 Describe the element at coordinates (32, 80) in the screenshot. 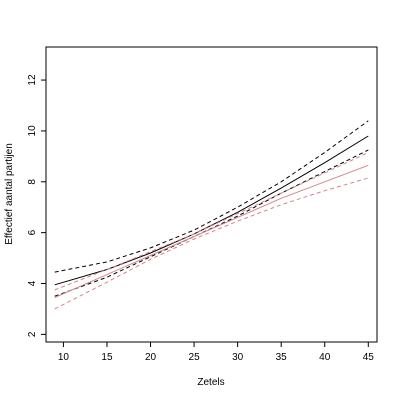

I see `y-tick-label-12: 12` at that location.